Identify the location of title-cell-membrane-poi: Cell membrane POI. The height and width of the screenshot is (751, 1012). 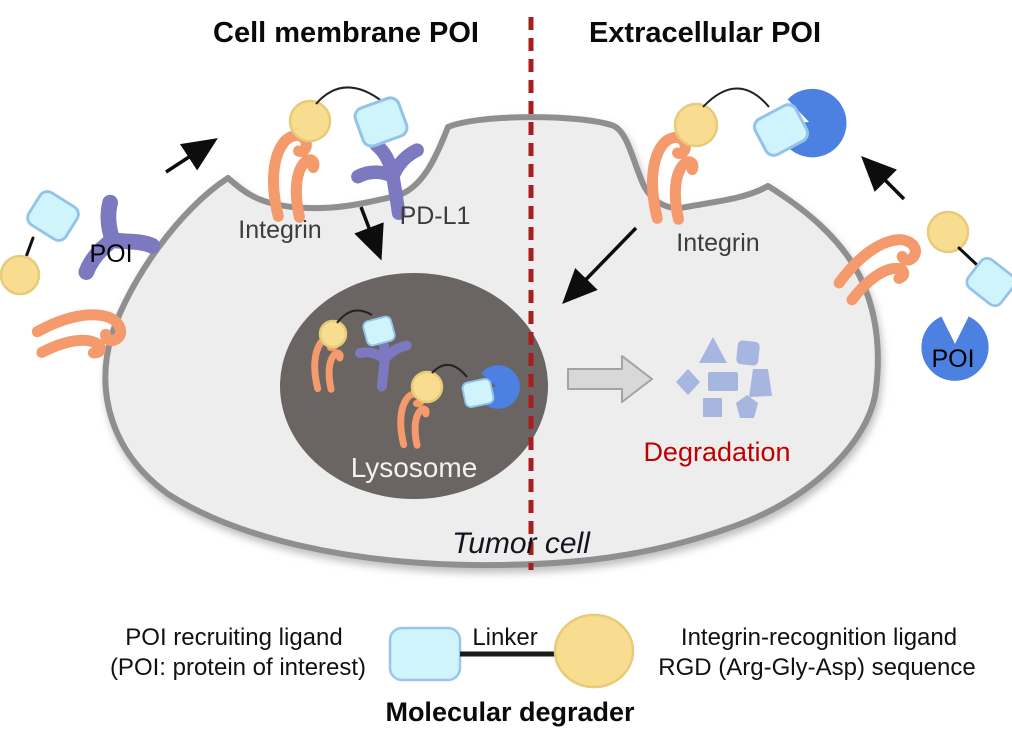
(346, 33).